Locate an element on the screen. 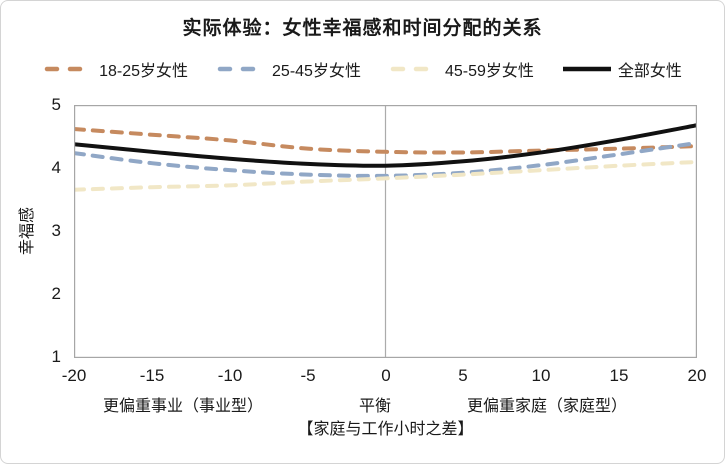 This screenshot has height=464, width=725. series-line-25-45岁女性 is located at coordinates (385, 159).